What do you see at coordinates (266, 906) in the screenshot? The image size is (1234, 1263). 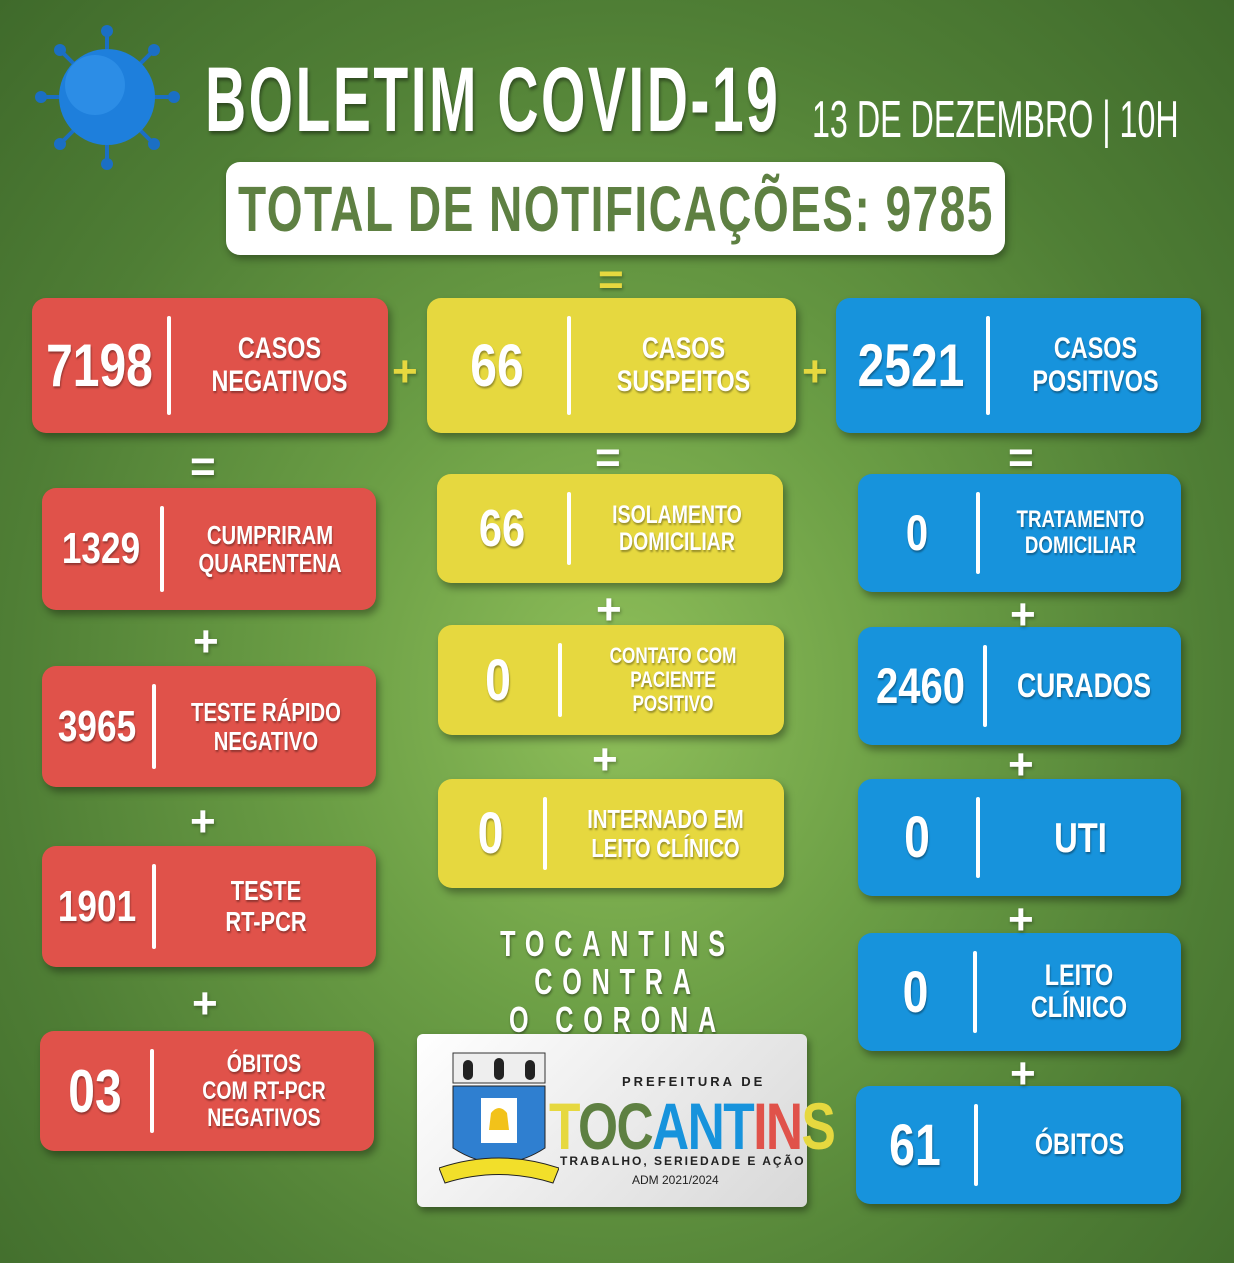 I see `card-label: TESTE RT-PCR` at bounding box center [266, 906].